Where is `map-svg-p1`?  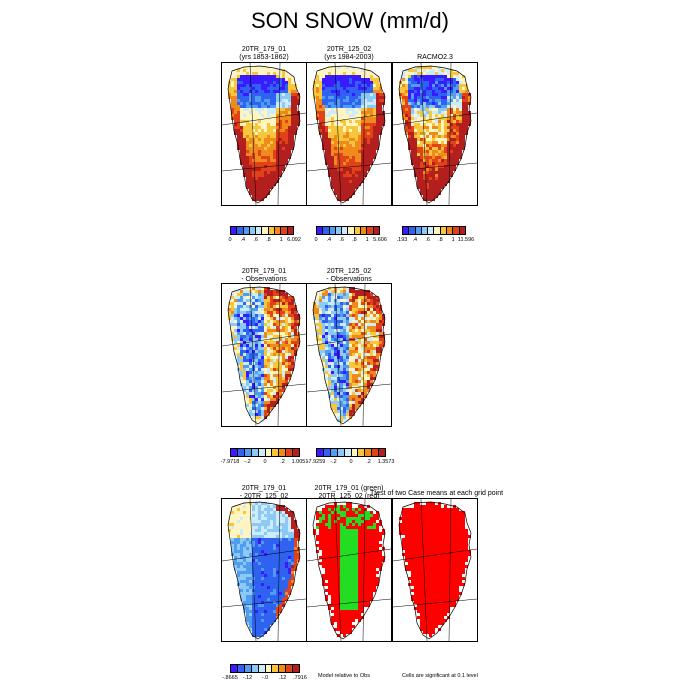 map-svg-p1 is located at coordinates (264, 134).